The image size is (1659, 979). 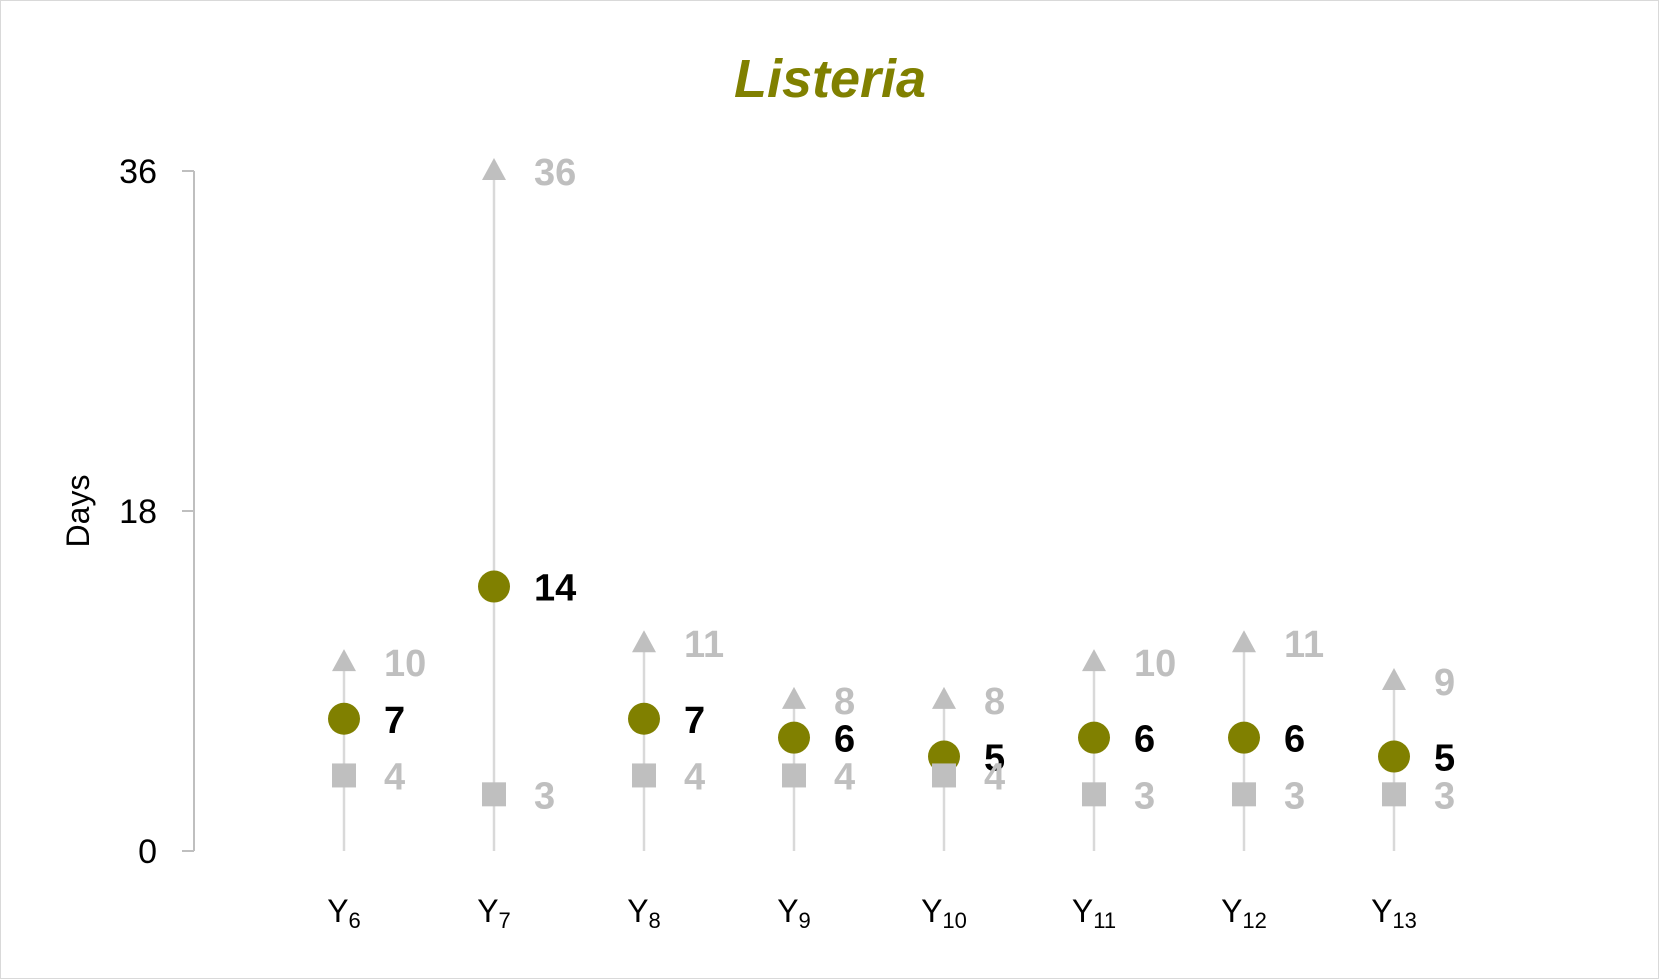 What do you see at coordinates (138, 172) in the screenshot?
I see `y-tick-label: 36` at bounding box center [138, 172].